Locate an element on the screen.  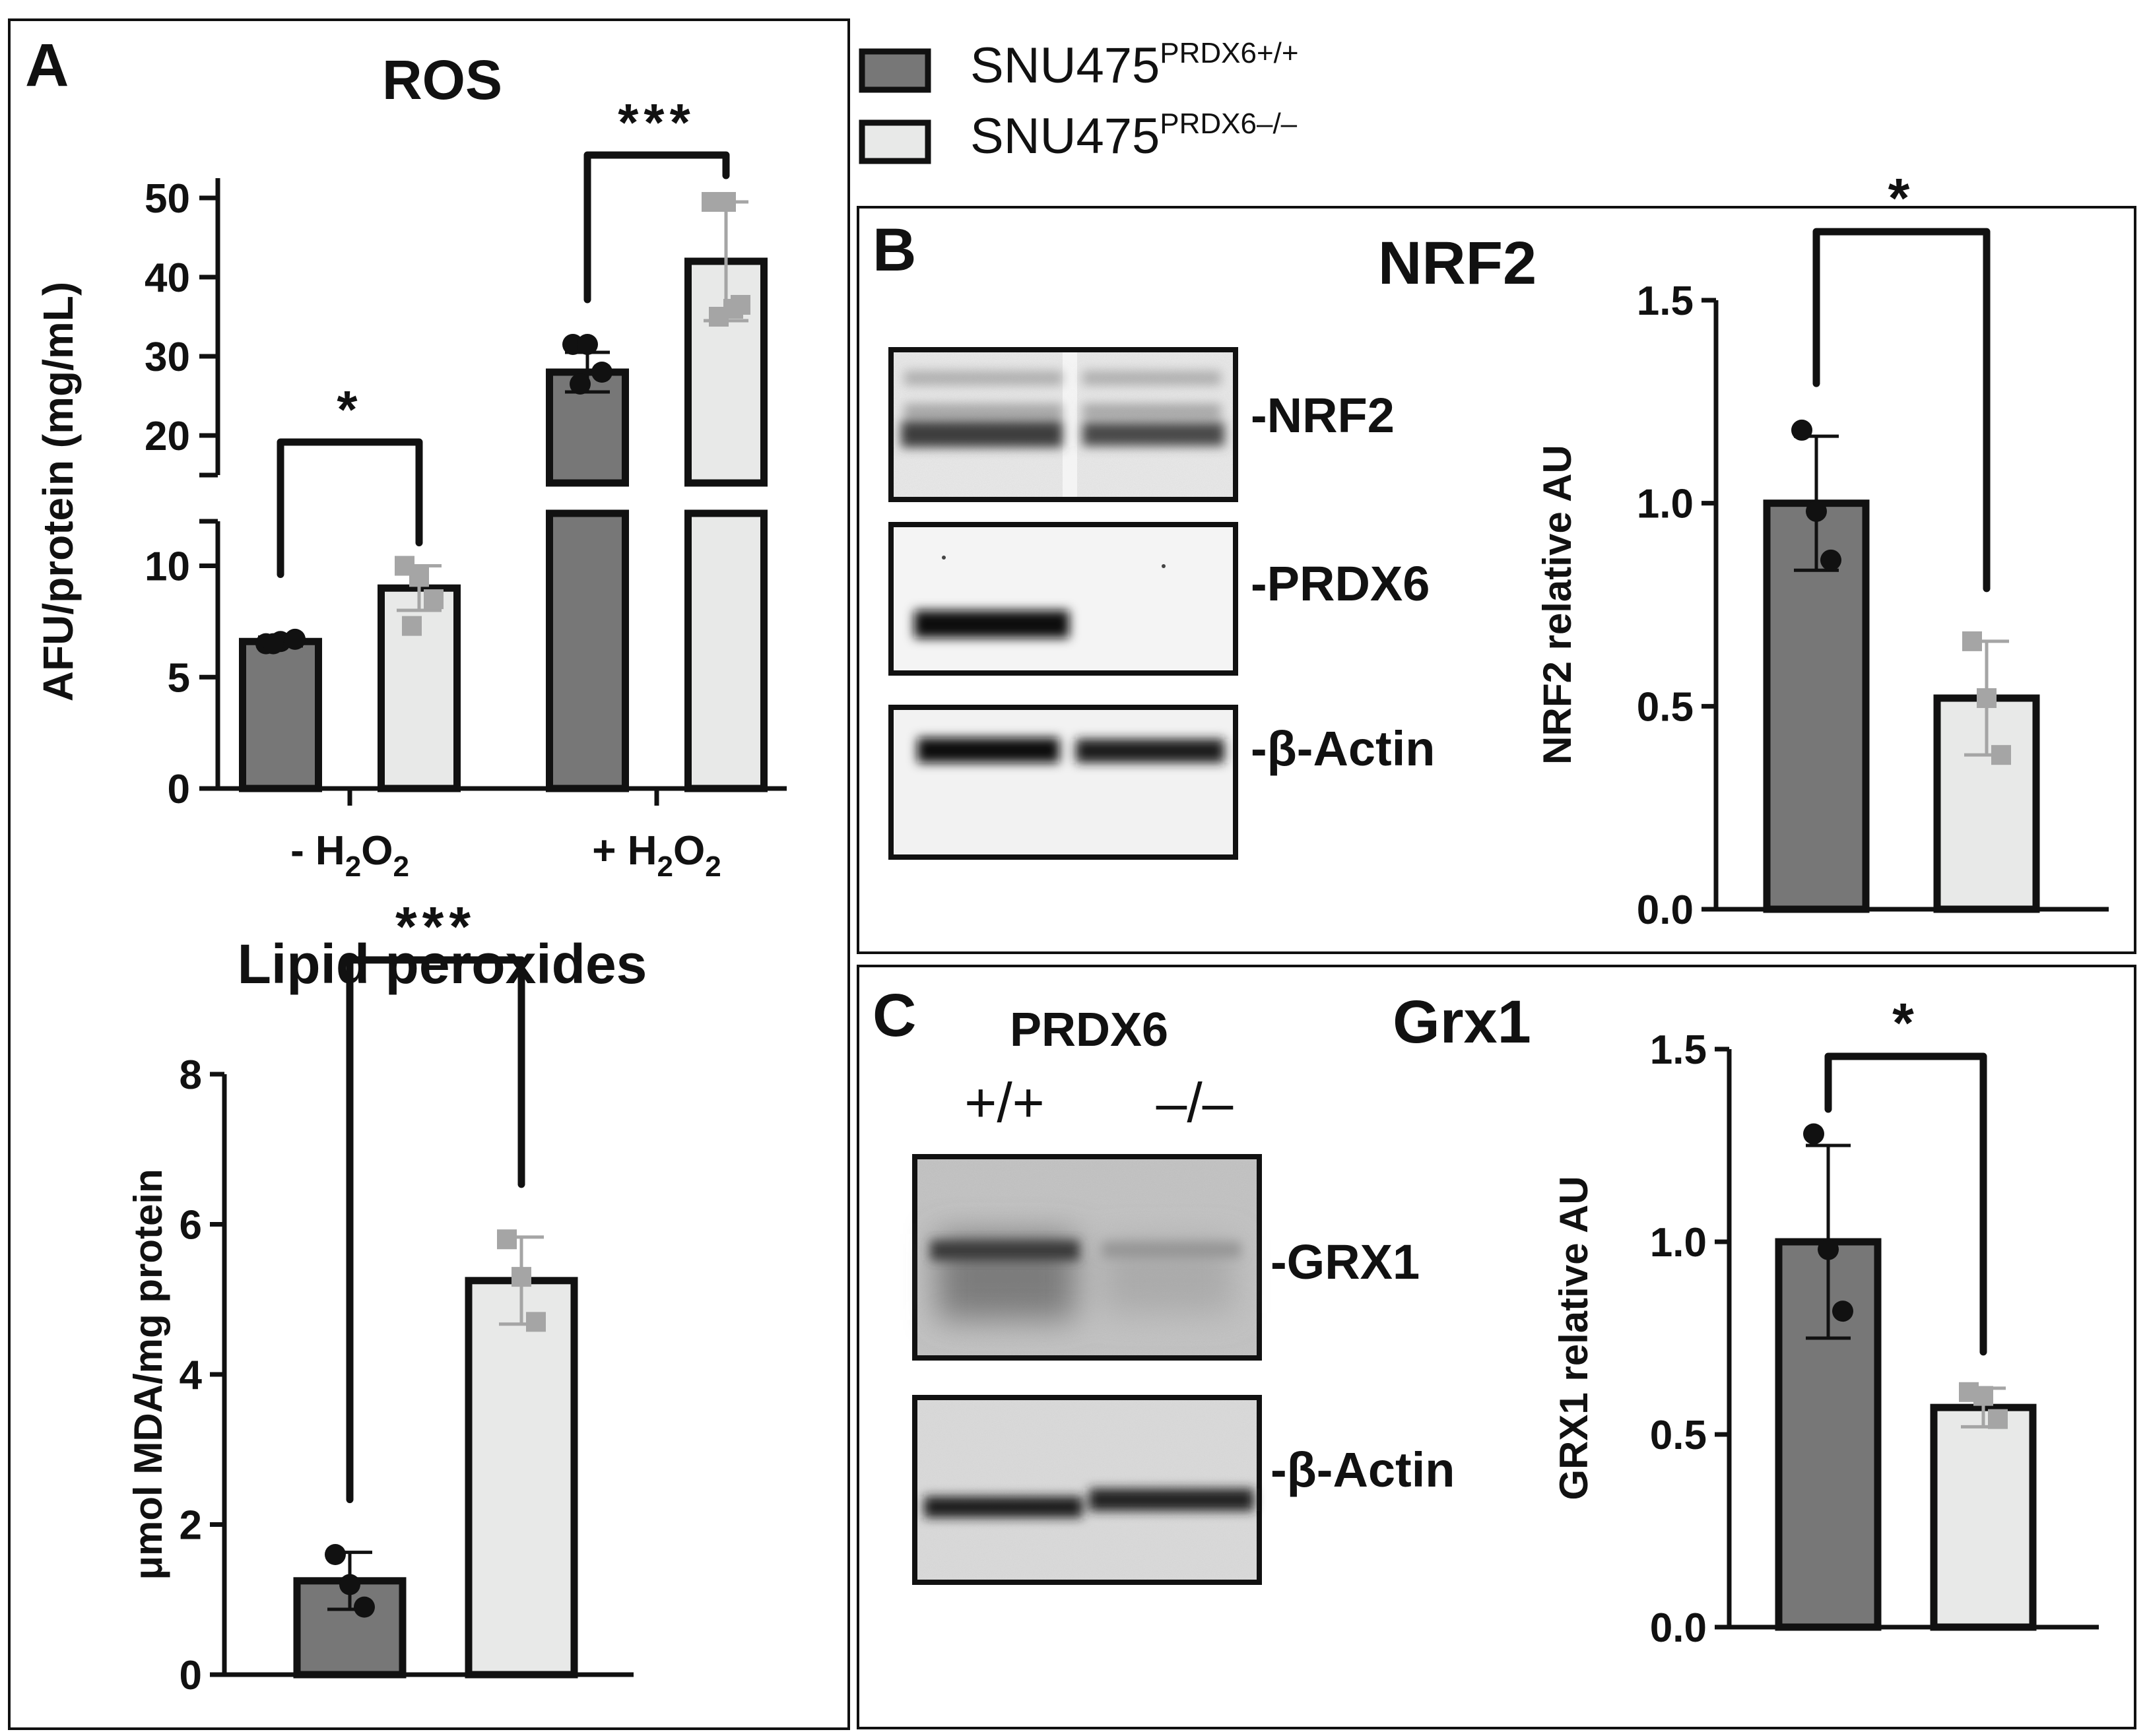
lipid-y-tick-label: 0 is located at coordinates (191, 1675).